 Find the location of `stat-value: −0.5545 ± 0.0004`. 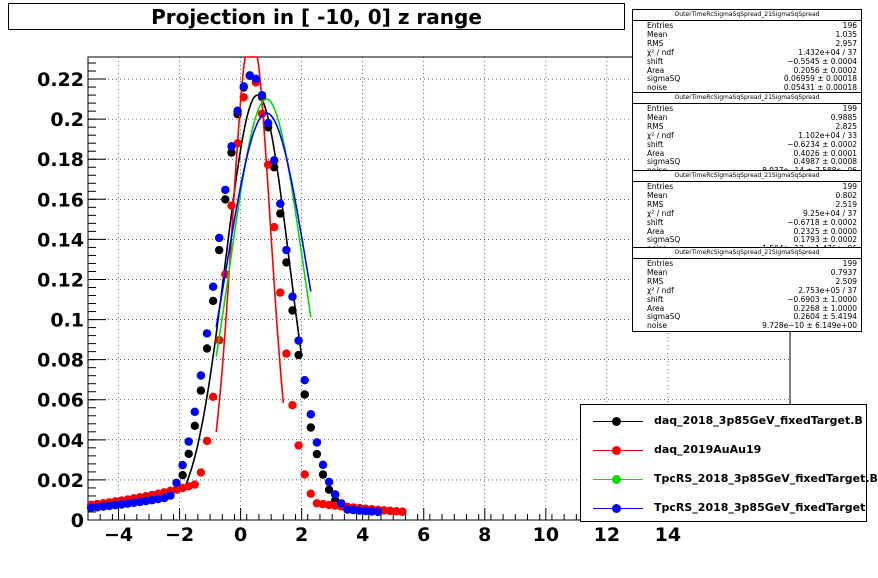

stat-value: −0.5545 ± 0.0004 is located at coordinates (822, 61).